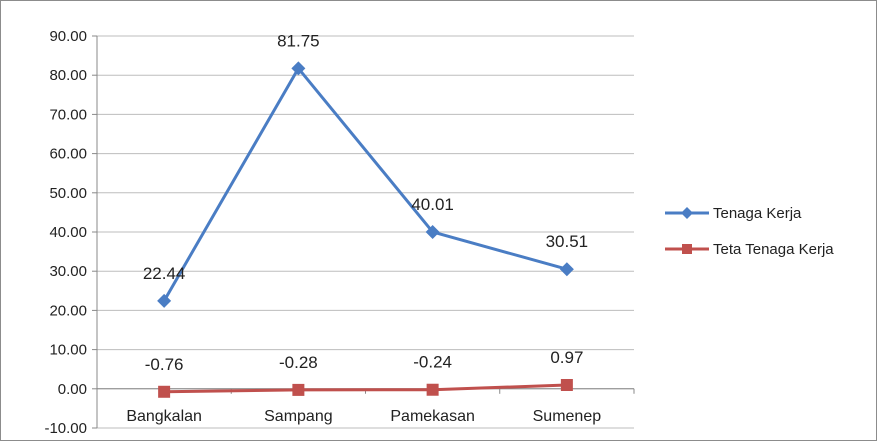  I want to click on y-tick-label: -10.00, so click(65, 428).